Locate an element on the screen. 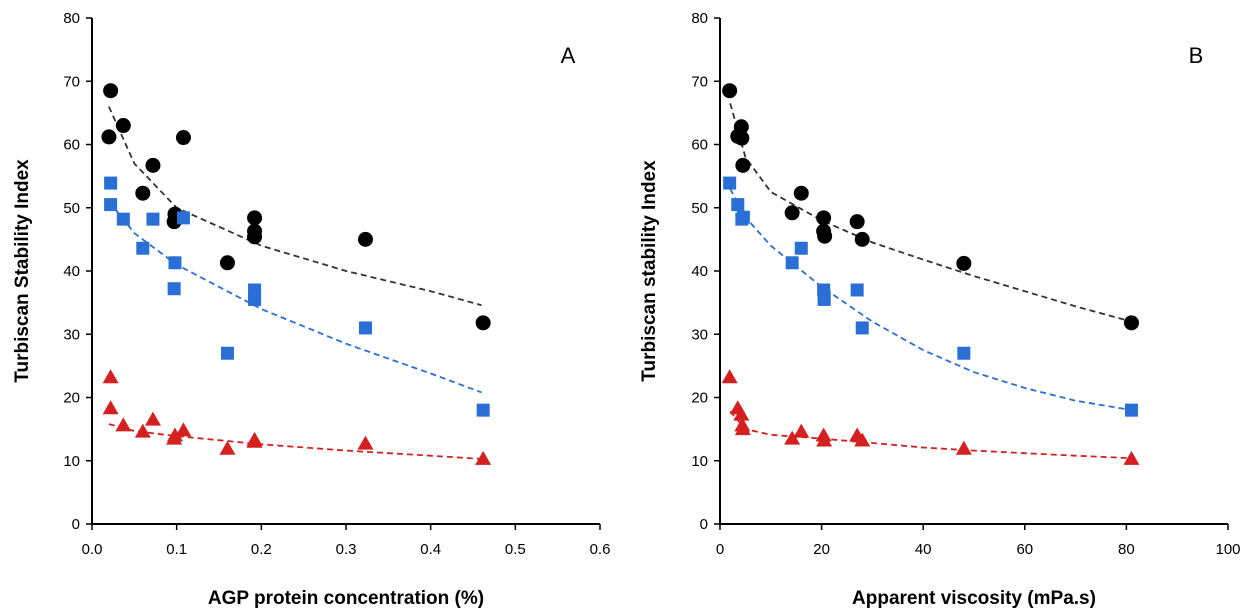  panel-b-y-tick-label: 70 is located at coordinates (699, 81).